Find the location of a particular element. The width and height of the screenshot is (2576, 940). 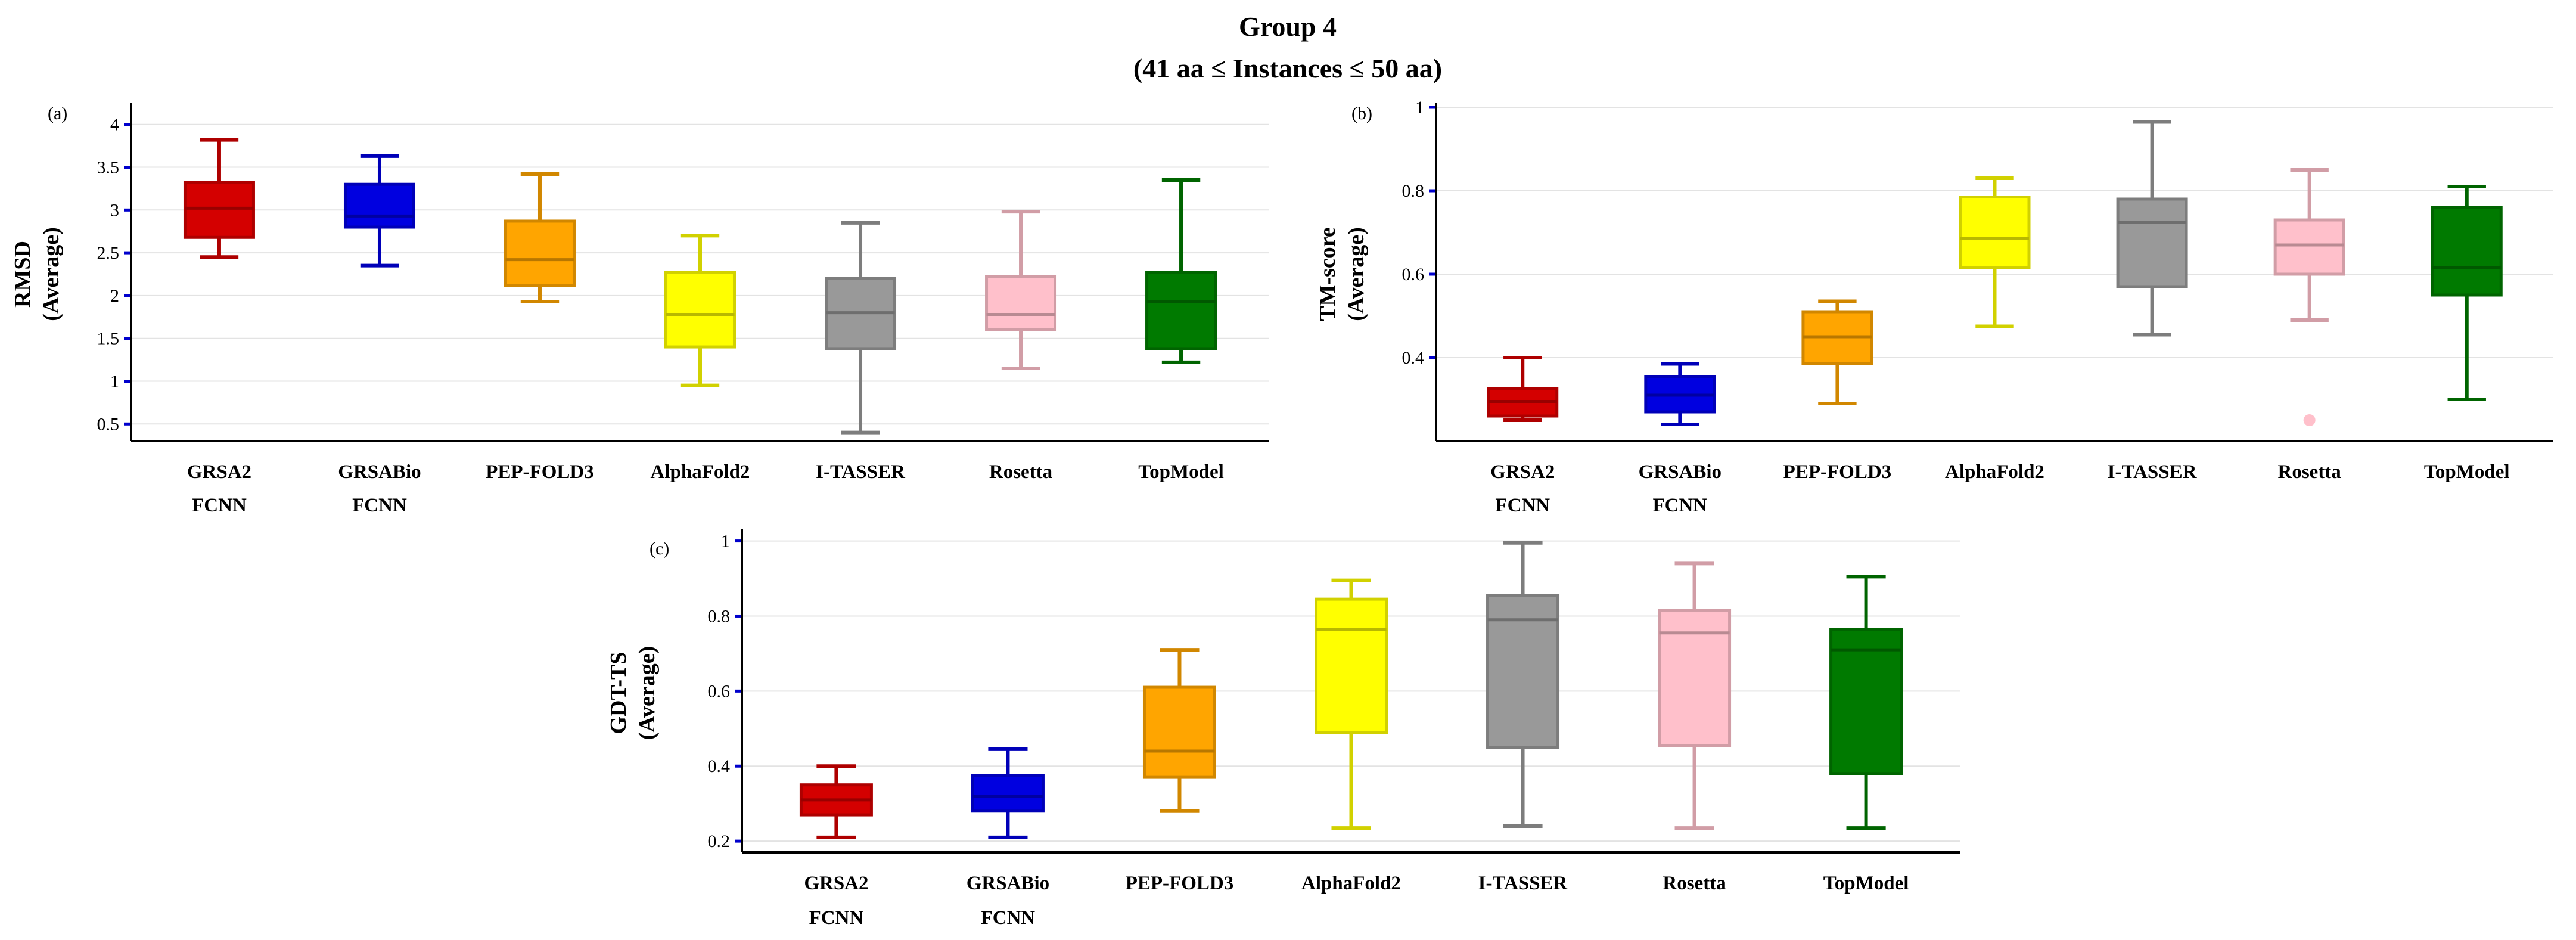

y-tick-label: 3 is located at coordinates (114, 210).